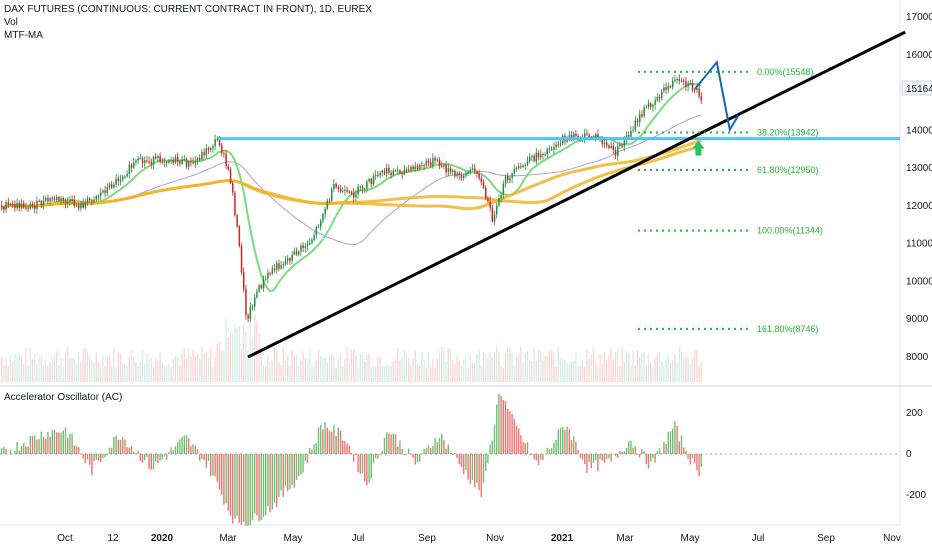 The image size is (932, 550). What do you see at coordinates (919, 206) in the screenshot?
I see `price-tick-label: 12000` at bounding box center [919, 206].